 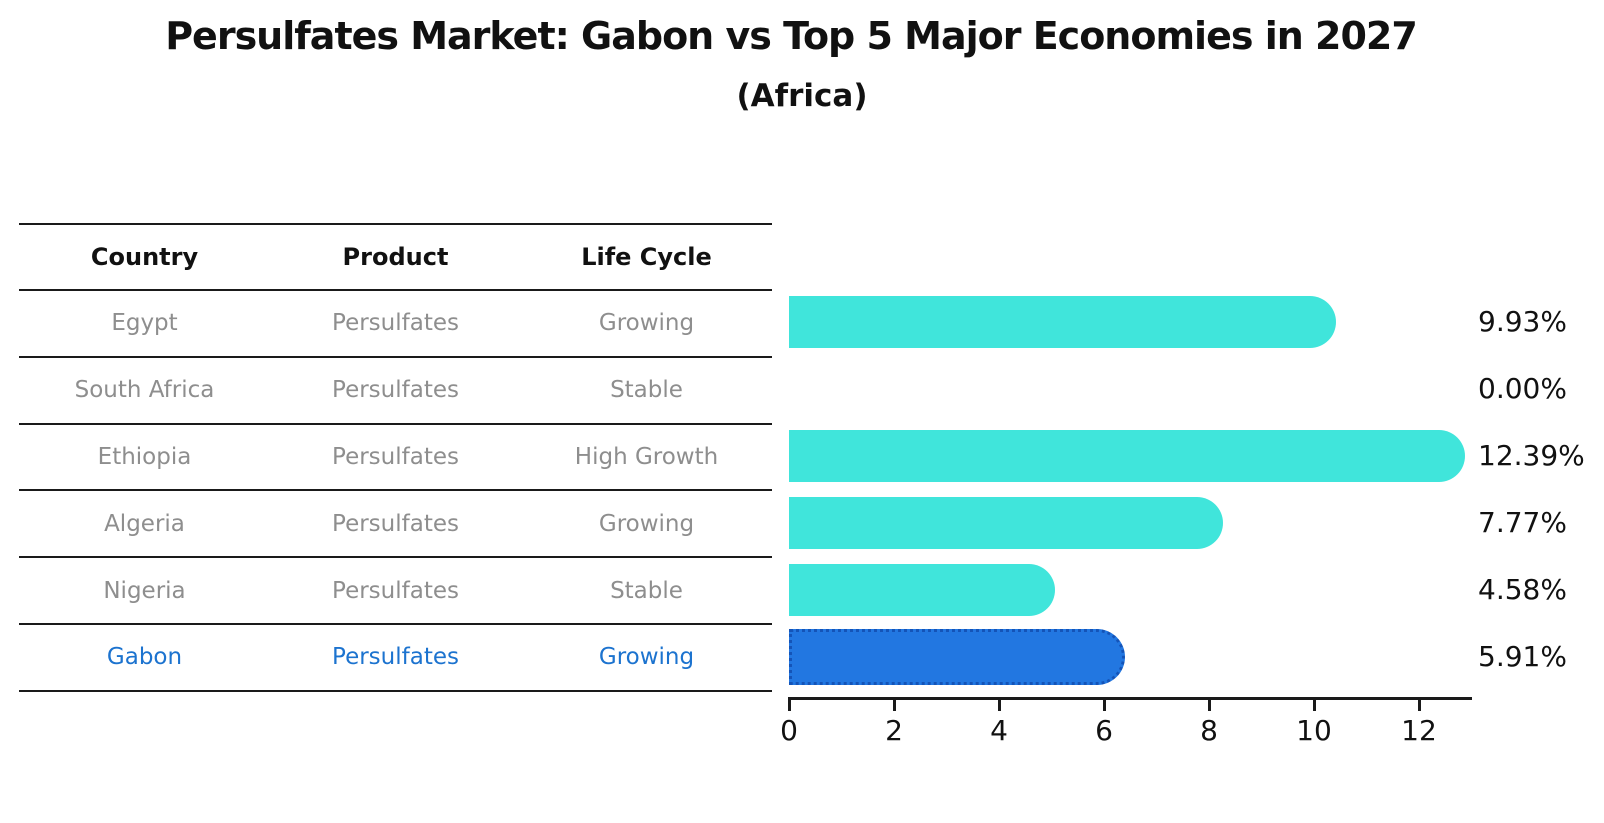 I want to click on value-label-nigeria: 4.58%, so click(x=1522, y=589).